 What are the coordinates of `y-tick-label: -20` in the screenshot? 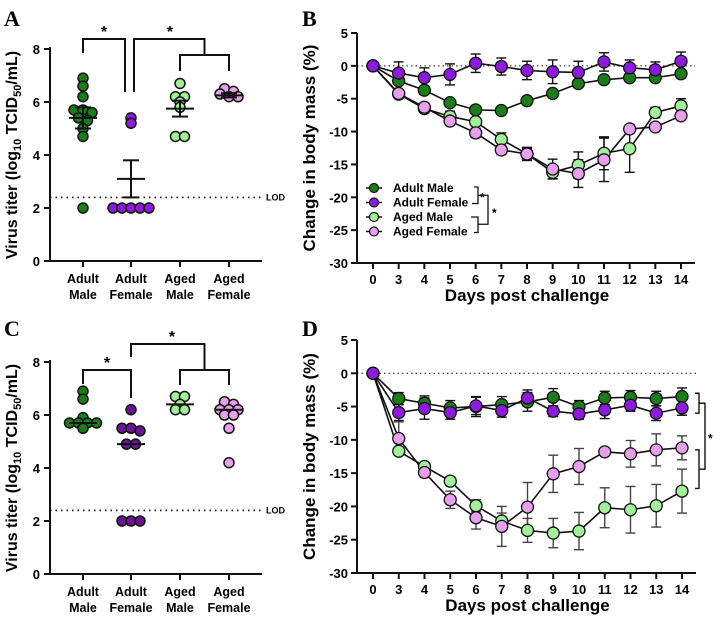 It's located at (338, 197).